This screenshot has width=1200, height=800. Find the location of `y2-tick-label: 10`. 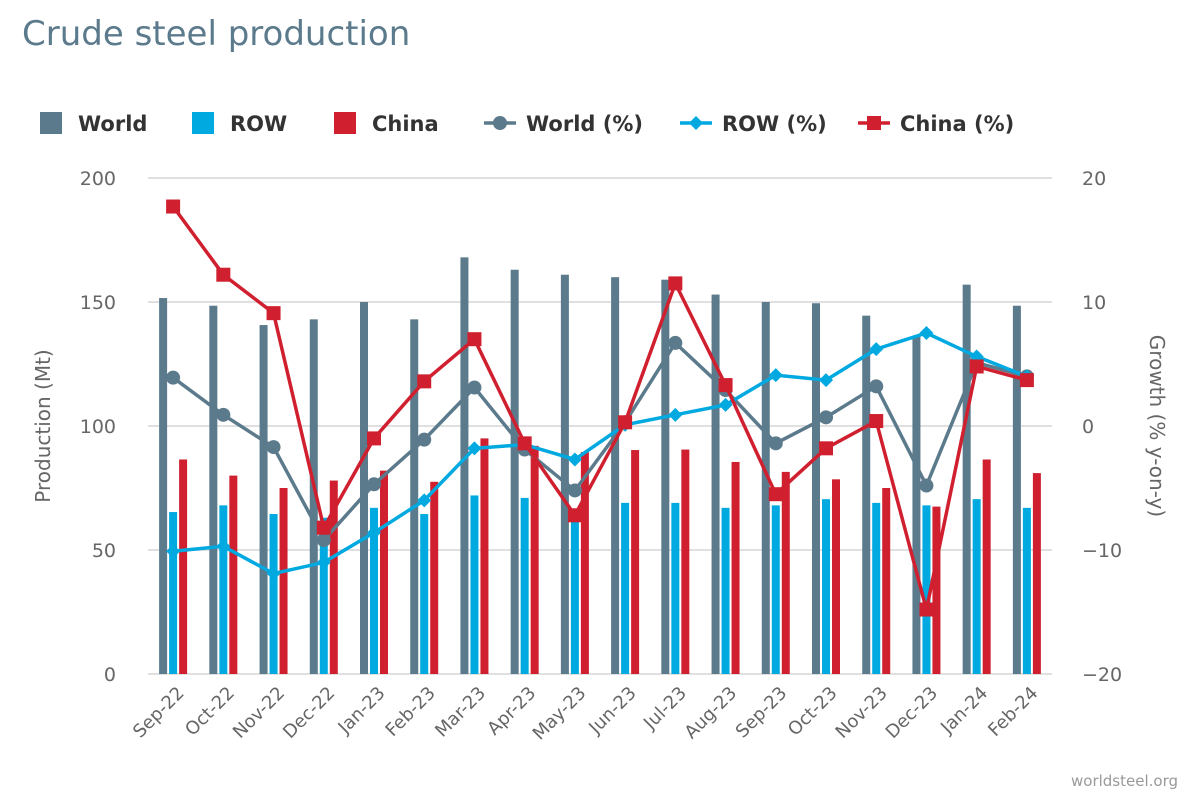

y2-tick-label: 10 is located at coordinates (1094, 303).